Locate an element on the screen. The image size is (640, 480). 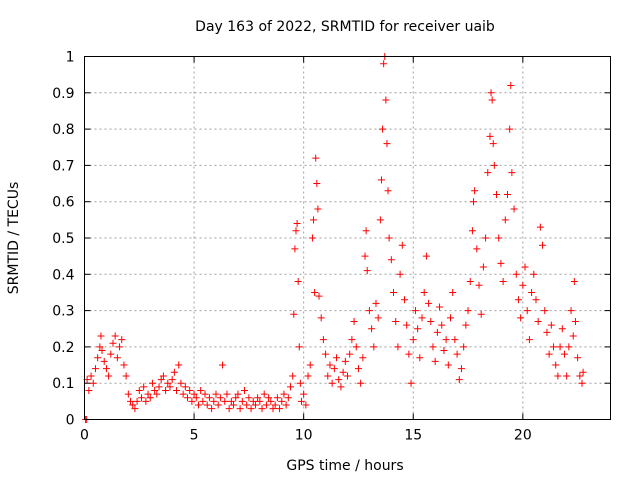
y-tick-label: 0.4 is located at coordinates (63, 275).